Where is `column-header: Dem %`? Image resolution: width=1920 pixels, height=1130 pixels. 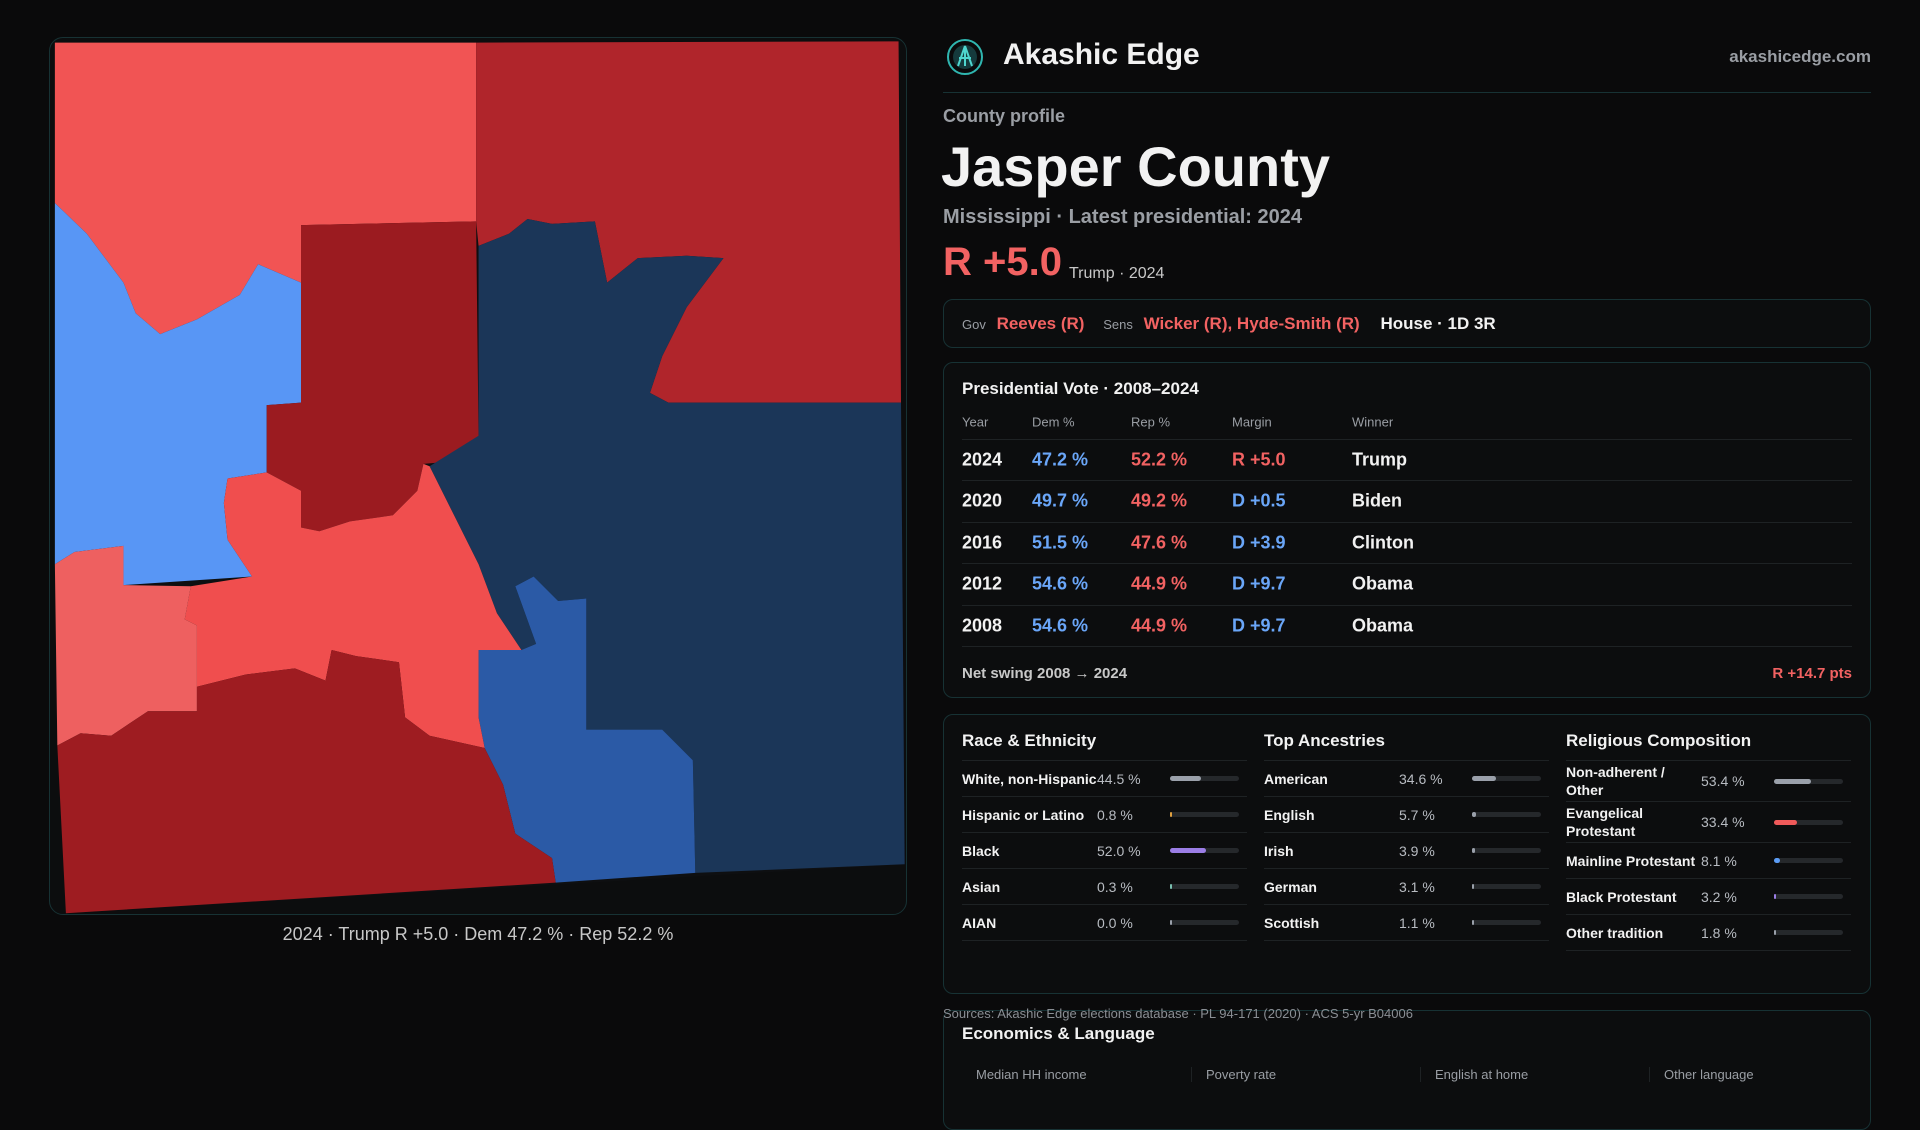
column-header: Dem % is located at coordinates (1053, 422).